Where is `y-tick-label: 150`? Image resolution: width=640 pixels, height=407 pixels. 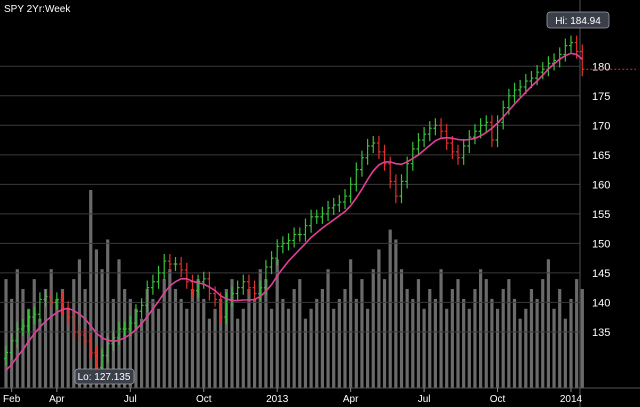 y-tick-label: 150 is located at coordinates (601, 244).